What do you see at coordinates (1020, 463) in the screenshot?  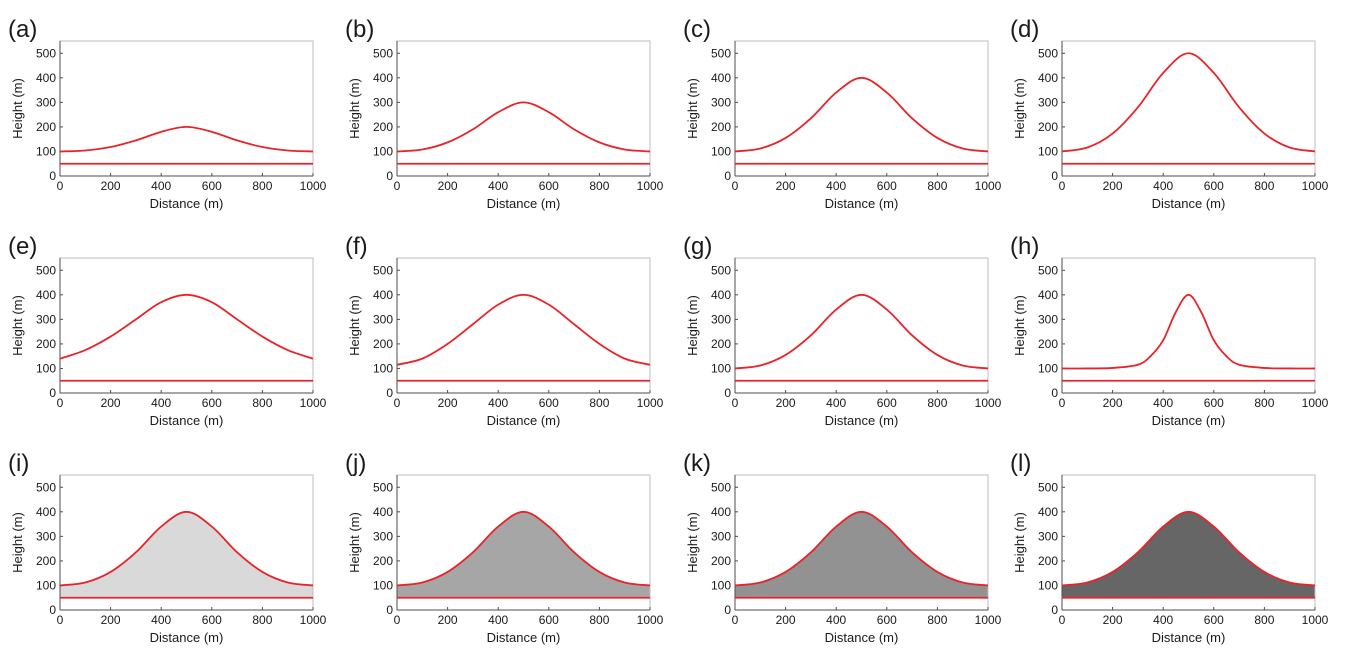 I see `panel-label: (l)` at bounding box center [1020, 463].